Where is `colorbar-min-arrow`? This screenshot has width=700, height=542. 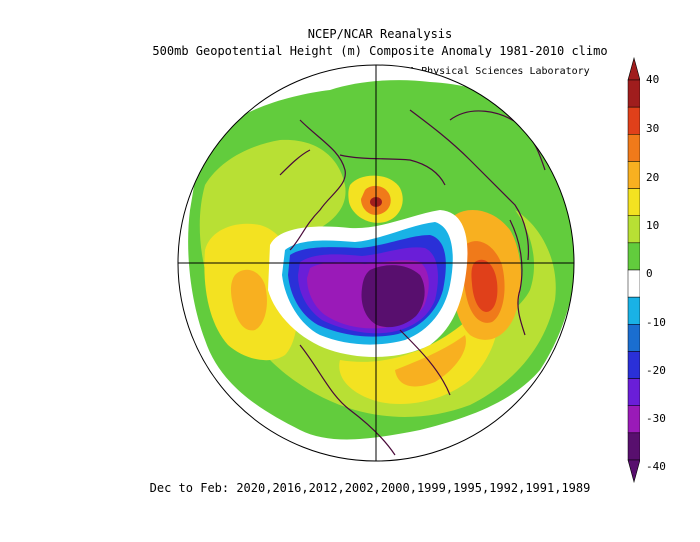
colorbar-min-arrow is located at coordinates (633, 471).